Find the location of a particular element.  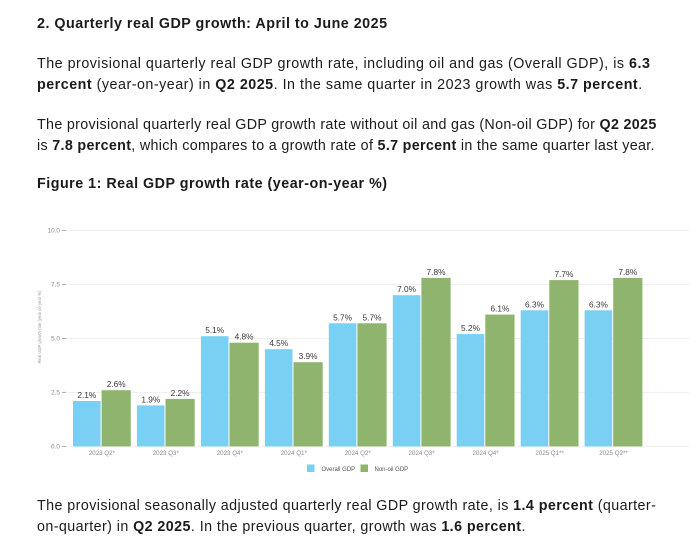

svg-text: 2023 Q2* is located at coordinates (102, 453).